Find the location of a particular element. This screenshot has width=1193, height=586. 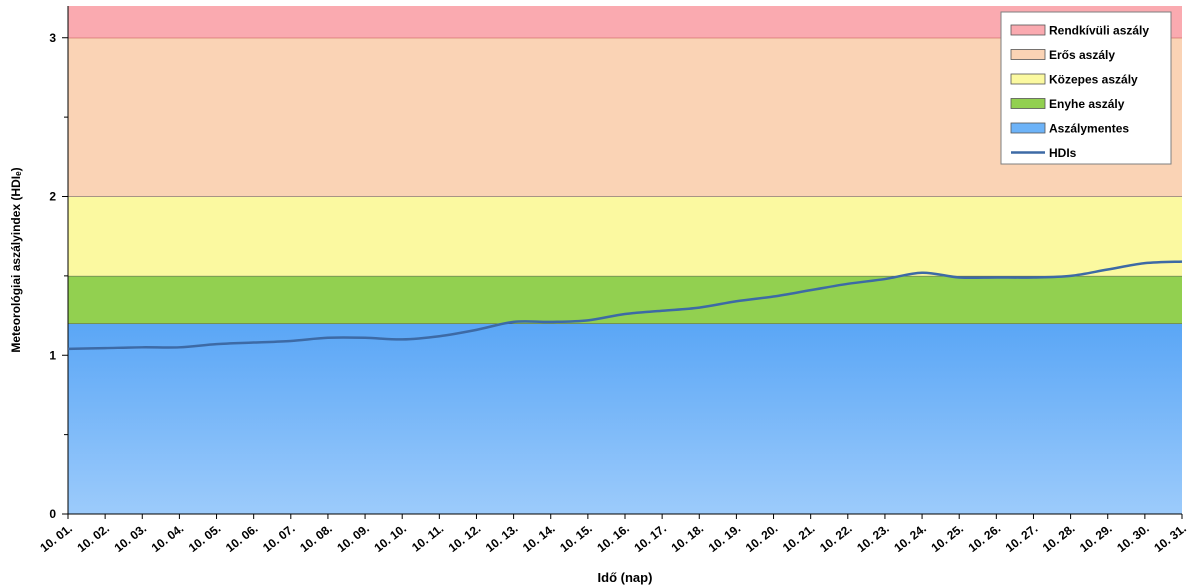

y-axis-title: Meteorológiai aszályindex (HDIₑ) is located at coordinates (16, 259).